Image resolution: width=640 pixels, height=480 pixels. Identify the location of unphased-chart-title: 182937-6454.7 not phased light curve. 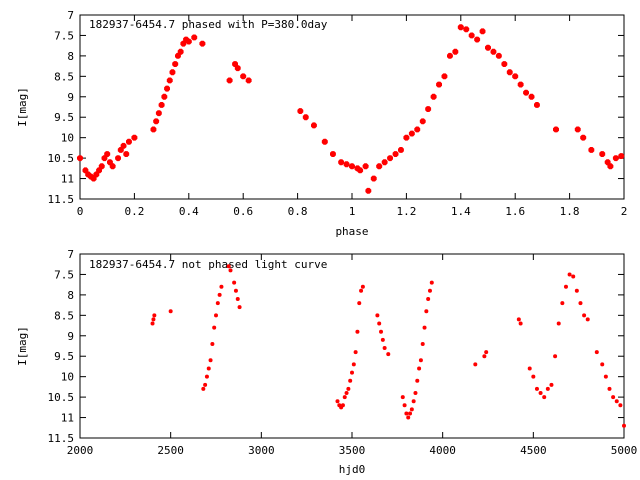
(208, 264).